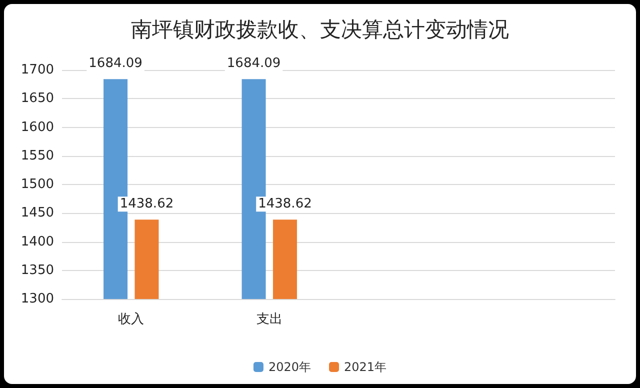 This screenshot has width=640, height=388. What do you see at coordinates (37, 70) in the screenshot?
I see `y-tick-label: 1700` at bounding box center [37, 70].